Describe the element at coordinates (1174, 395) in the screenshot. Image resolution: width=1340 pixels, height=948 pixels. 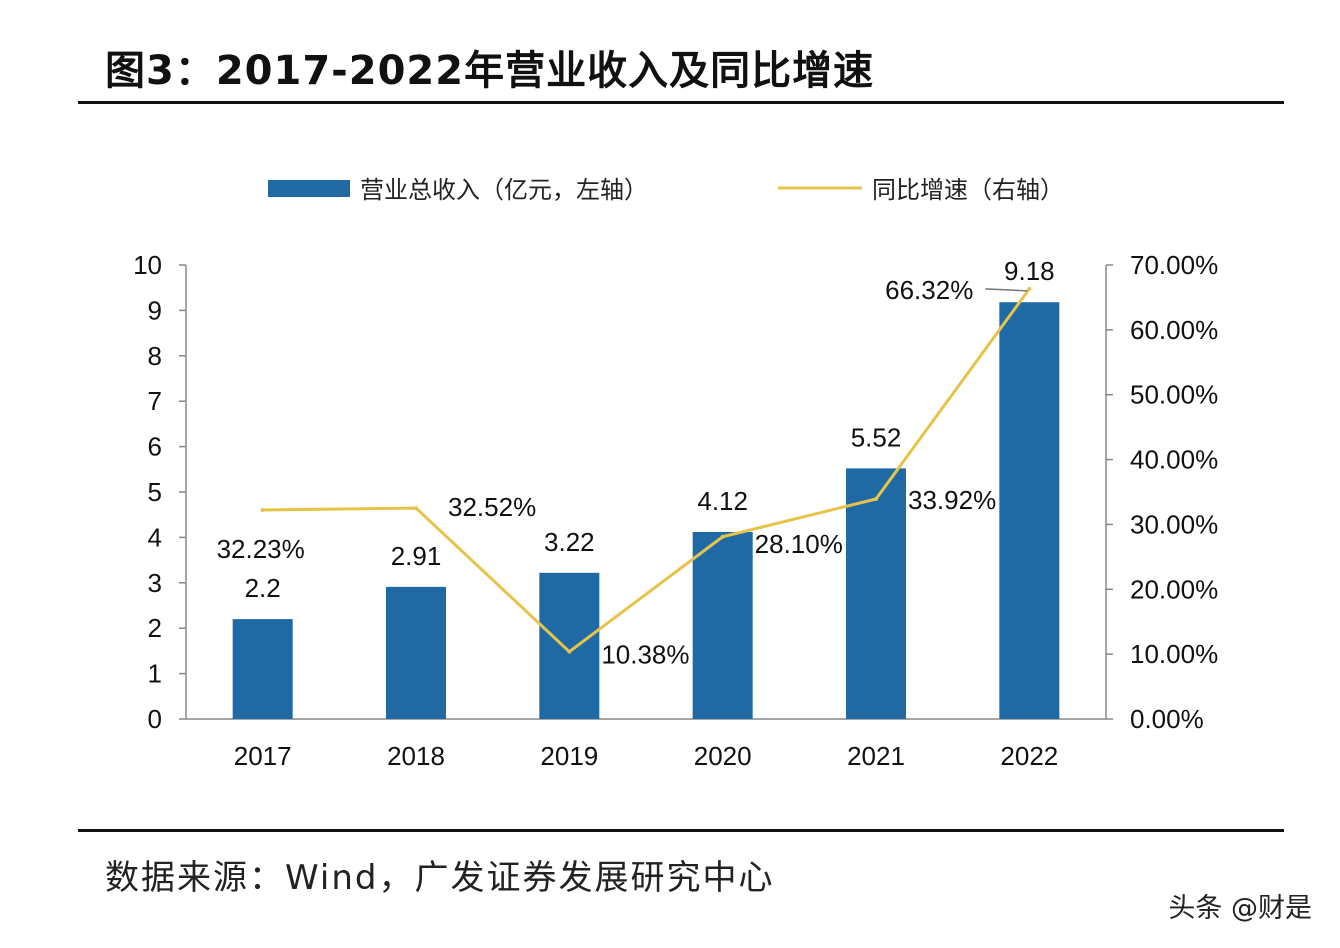
I see `y-right-tick-label: 50.00%` at that location.